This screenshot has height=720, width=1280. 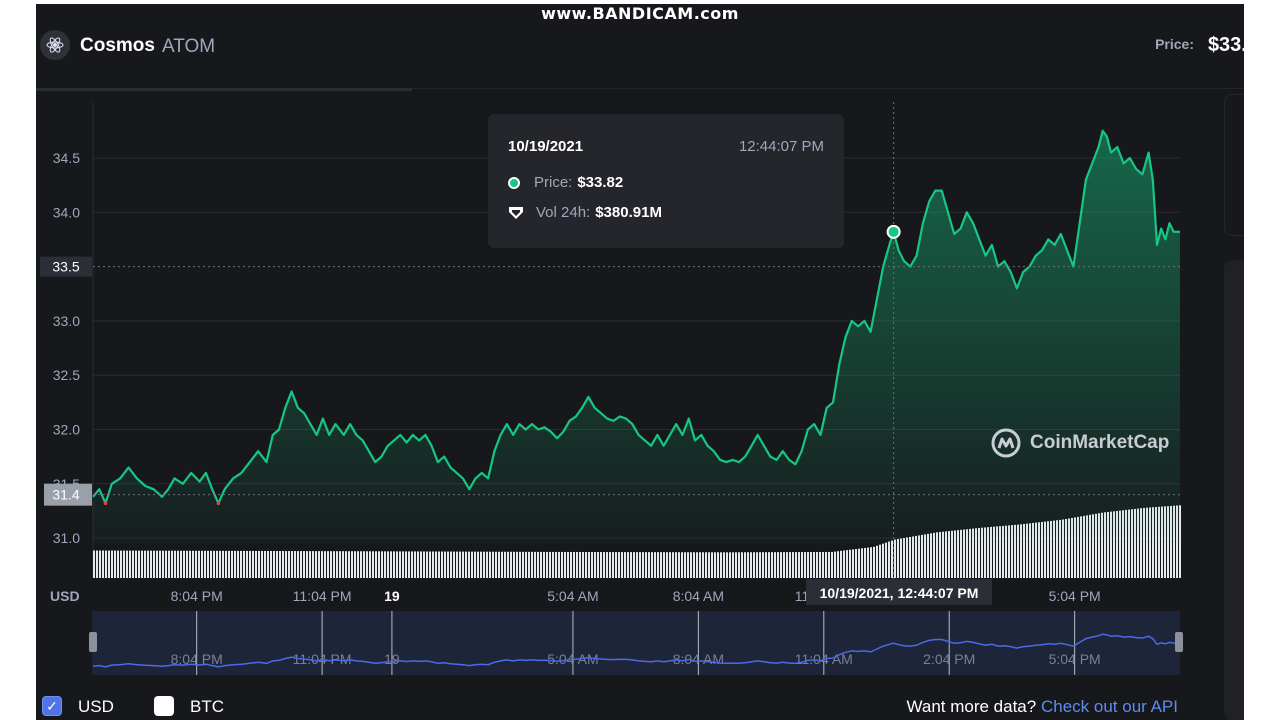 I want to click on usd-checkbox-label: USD, so click(x=96, y=706).